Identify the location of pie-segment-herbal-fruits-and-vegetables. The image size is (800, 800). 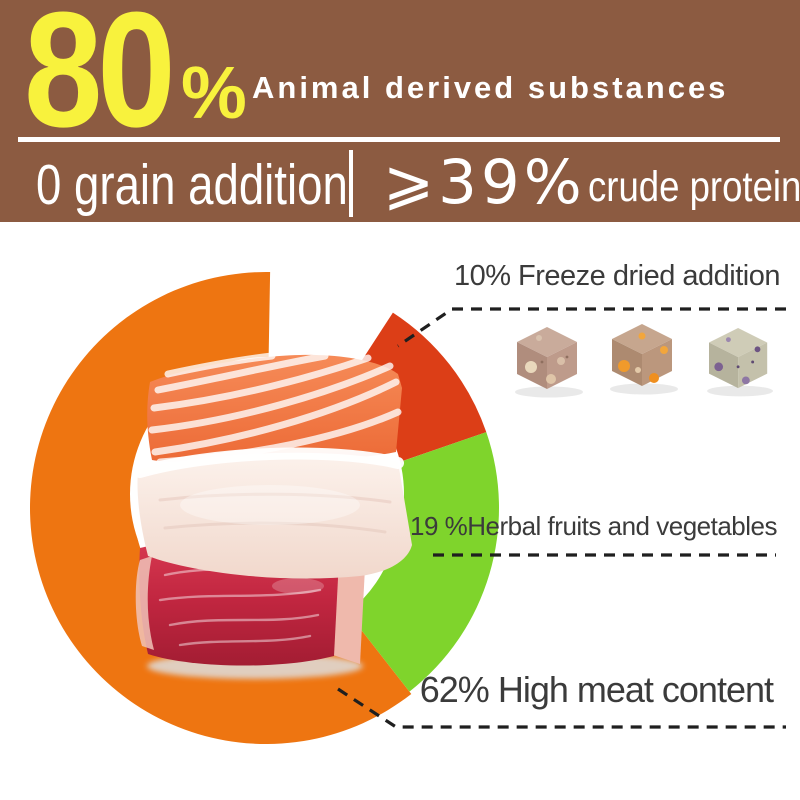
(423, 562).